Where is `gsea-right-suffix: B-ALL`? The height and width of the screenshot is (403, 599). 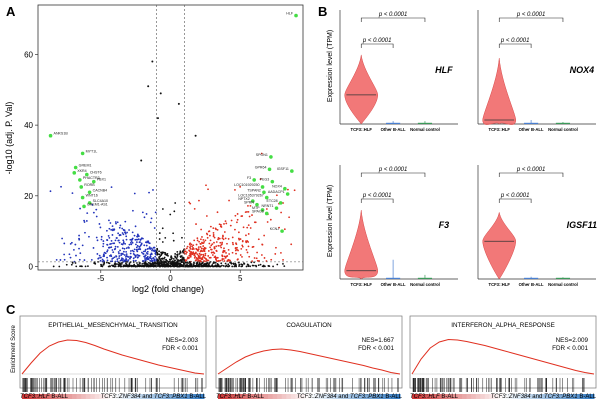
gsea-right-suffix: B-ALL is located at coordinates (587, 397).